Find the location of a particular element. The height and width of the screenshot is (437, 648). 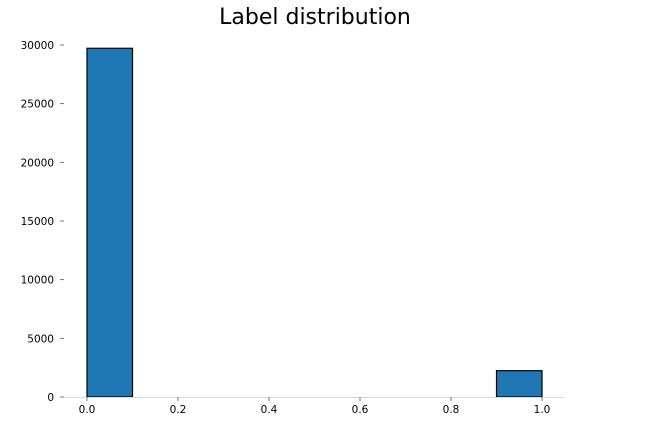

x-tick-label: 0.2 is located at coordinates (178, 410).